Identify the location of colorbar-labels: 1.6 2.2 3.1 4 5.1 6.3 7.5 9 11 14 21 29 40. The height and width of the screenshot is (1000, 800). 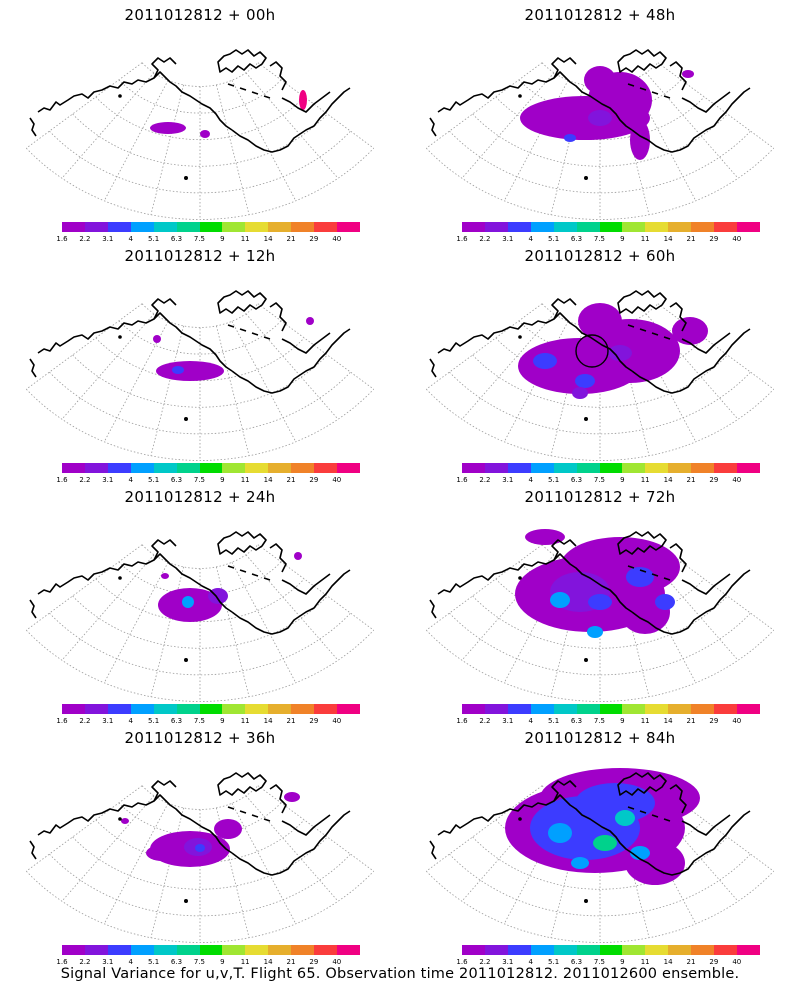
(214, 963).